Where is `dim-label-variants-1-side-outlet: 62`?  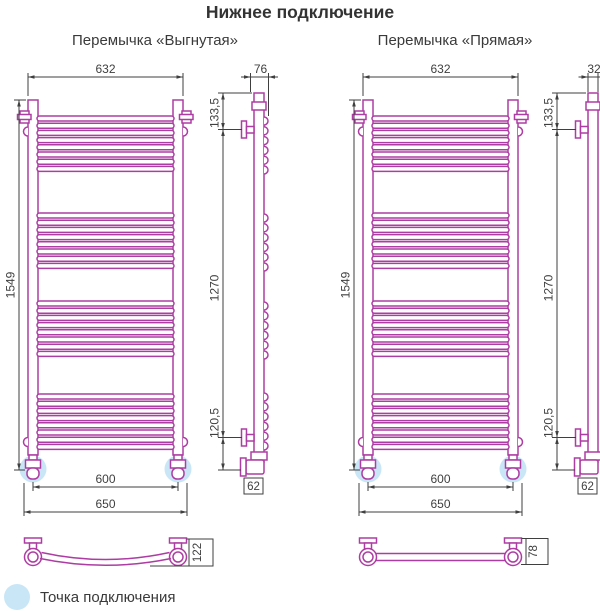 dim-label-variants-1-side-outlet: 62 is located at coordinates (587, 487).